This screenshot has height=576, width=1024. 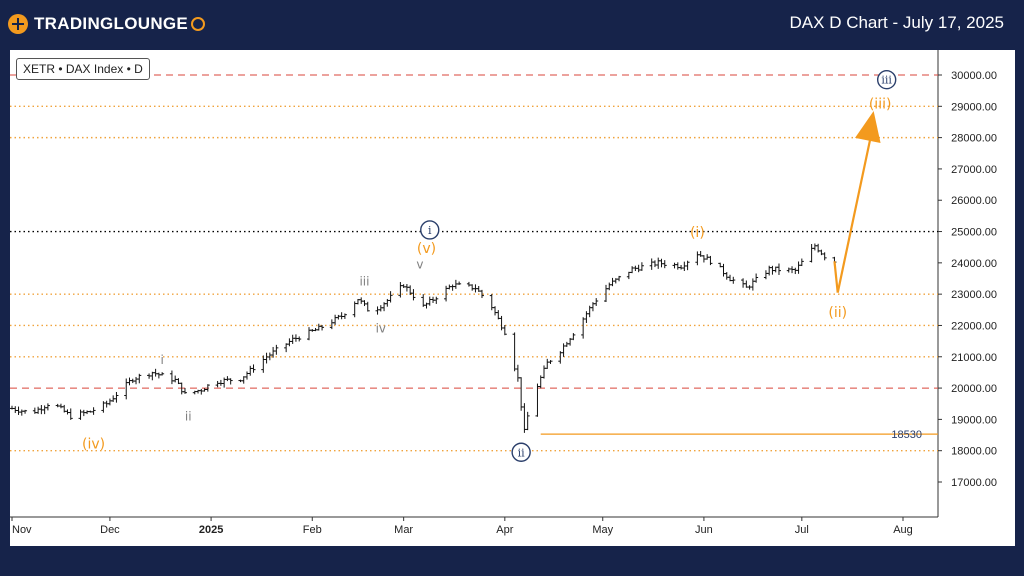 I want to click on logo-text: TRADINGLOUNGE, so click(x=111, y=23).